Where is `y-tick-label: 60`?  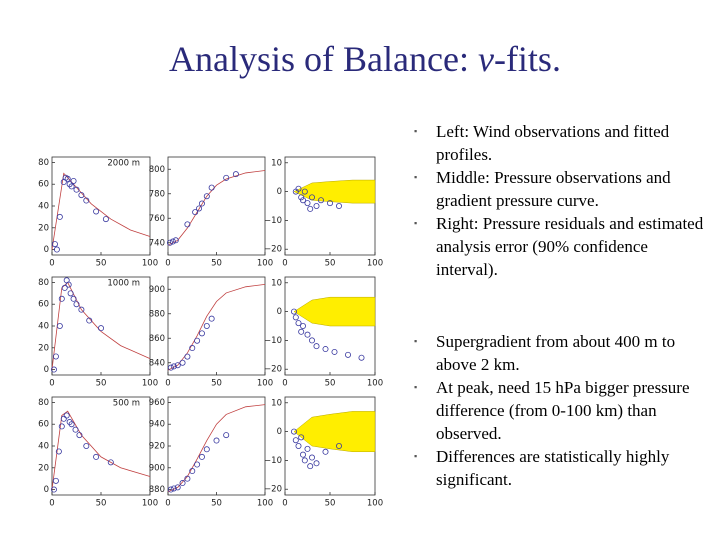 y-tick-label: 60 is located at coordinates (43, 185).